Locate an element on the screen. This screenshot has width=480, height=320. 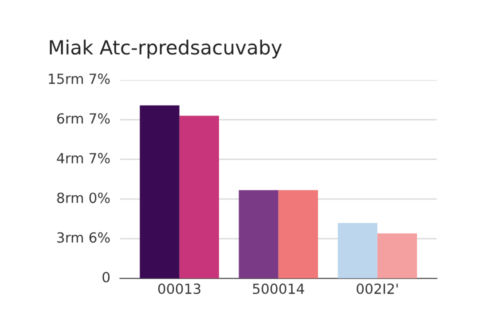
chart-title: Miak Atc-rpredsacuvaby is located at coordinates (166, 49).